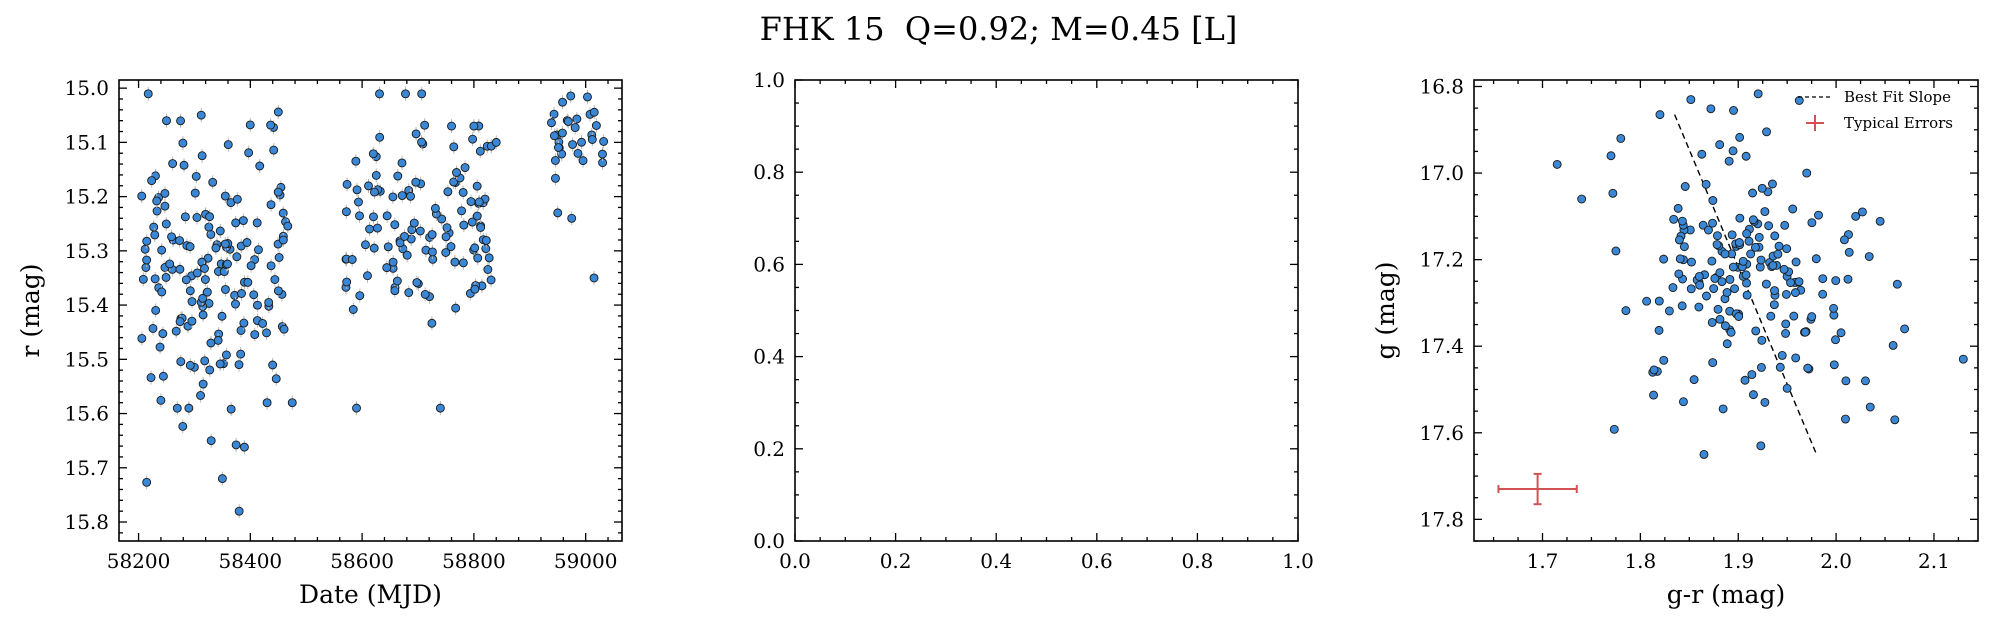 This screenshot has height=632, width=1997. Describe the element at coordinates (370, 594) in the screenshot. I see `x-axis-label: Date (MJD)` at that location.